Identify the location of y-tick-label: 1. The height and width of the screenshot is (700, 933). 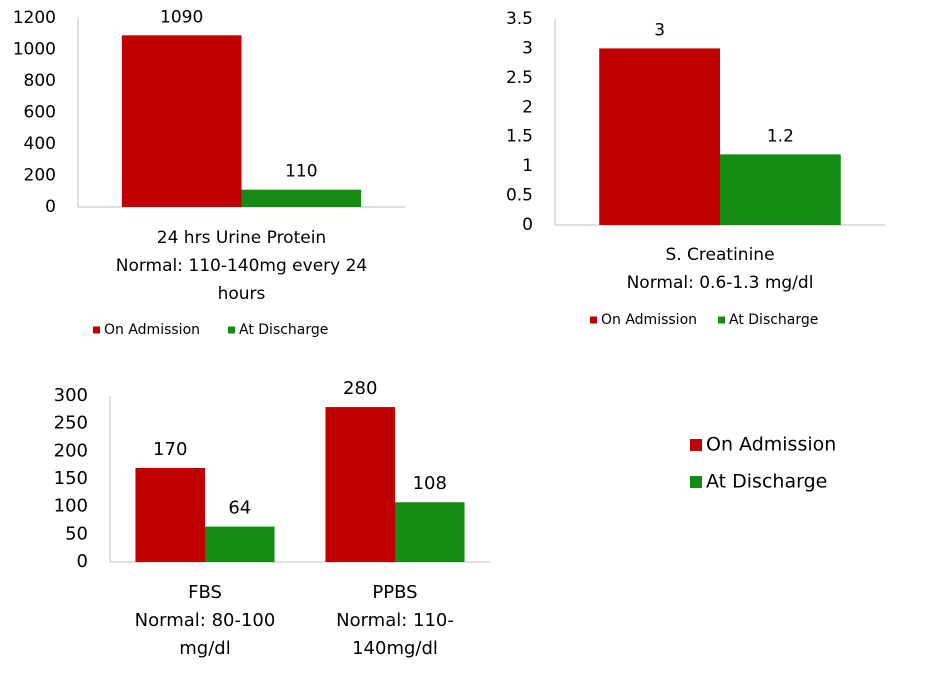
(527, 166).